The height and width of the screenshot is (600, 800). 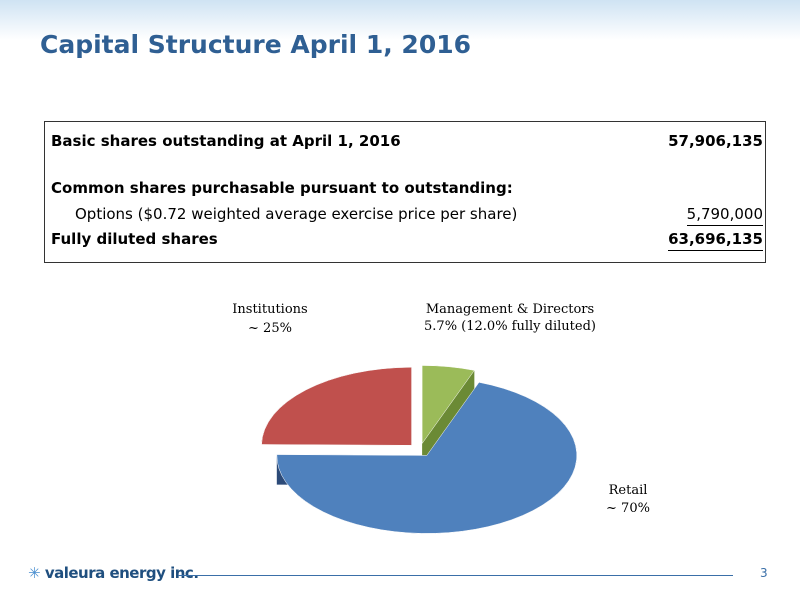 I want to click on logo: ✳ valeura energy inc., so click(x=113, y=573).